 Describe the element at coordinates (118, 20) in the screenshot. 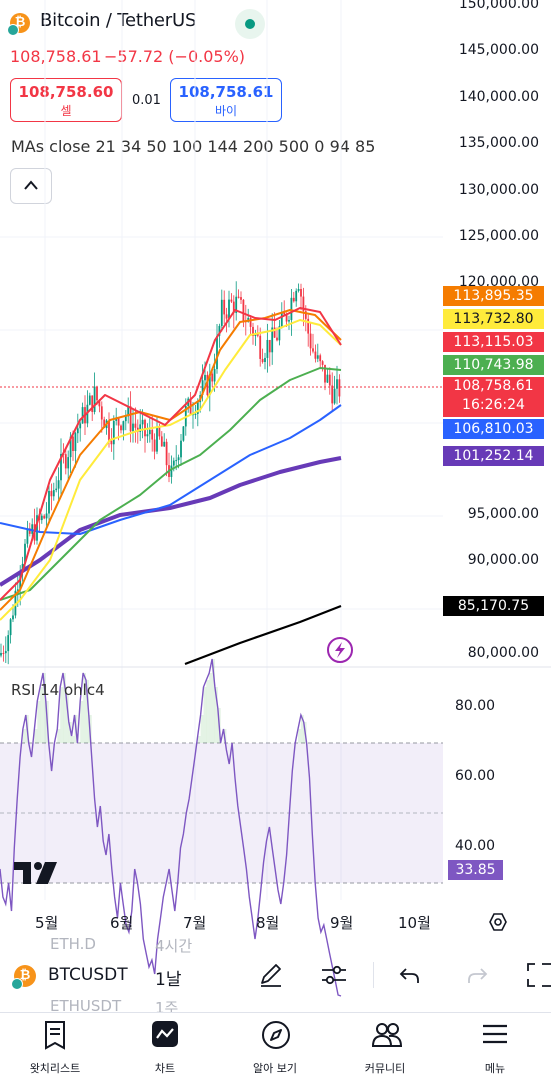

I see `symbol-title: Bitcoin / TetherUS` at that location.